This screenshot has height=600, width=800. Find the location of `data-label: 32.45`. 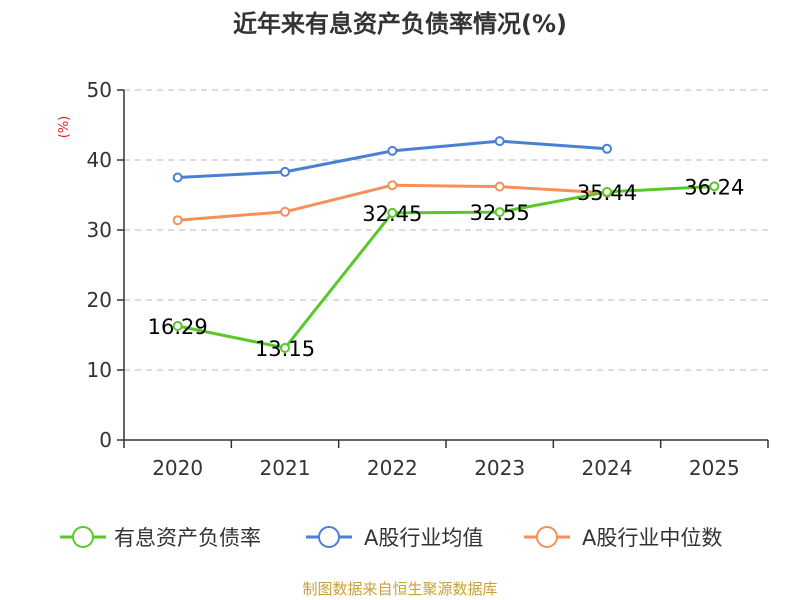

data-label: 32.45 is located at coordinates (392, 214).